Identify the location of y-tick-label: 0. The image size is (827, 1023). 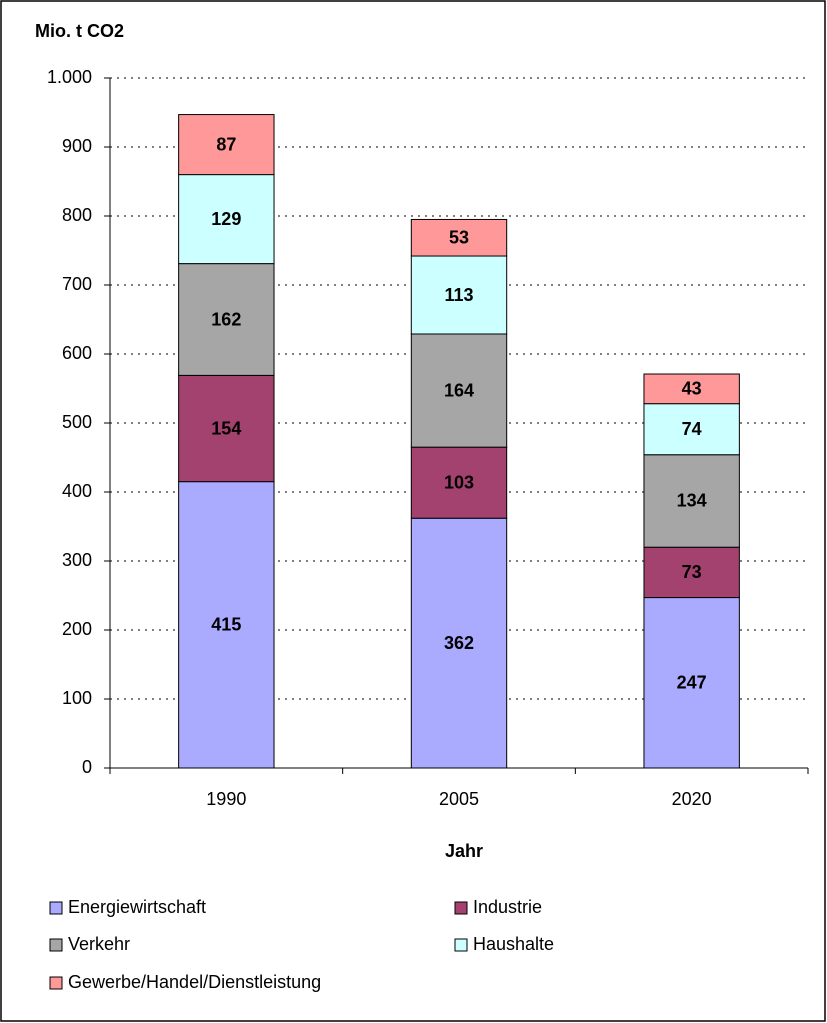
(87, 767).